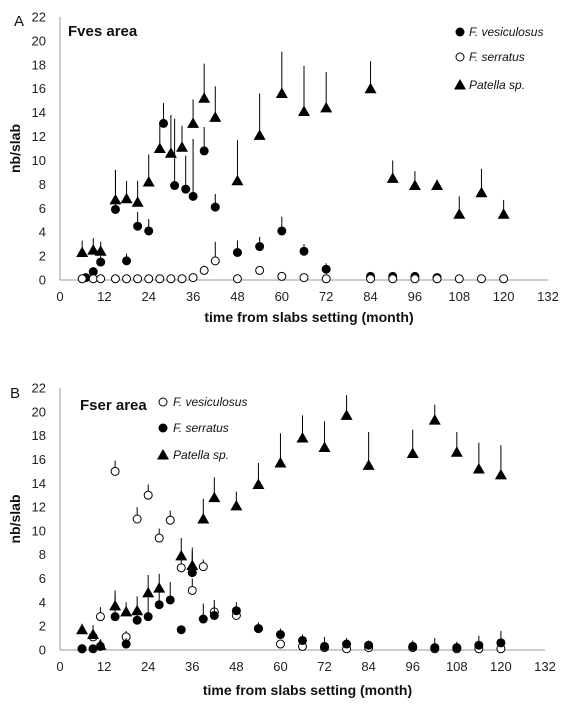 The height and width of the screenshot is (707, 571). I want to click on x-tick-label: 12, so click(104, 666).